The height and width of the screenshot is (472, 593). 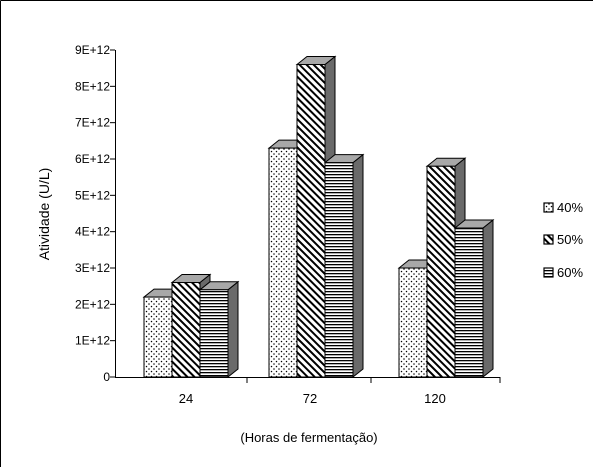 I want to click on y-axis-title: Atividade (U/L), so click(x=44, y=214).